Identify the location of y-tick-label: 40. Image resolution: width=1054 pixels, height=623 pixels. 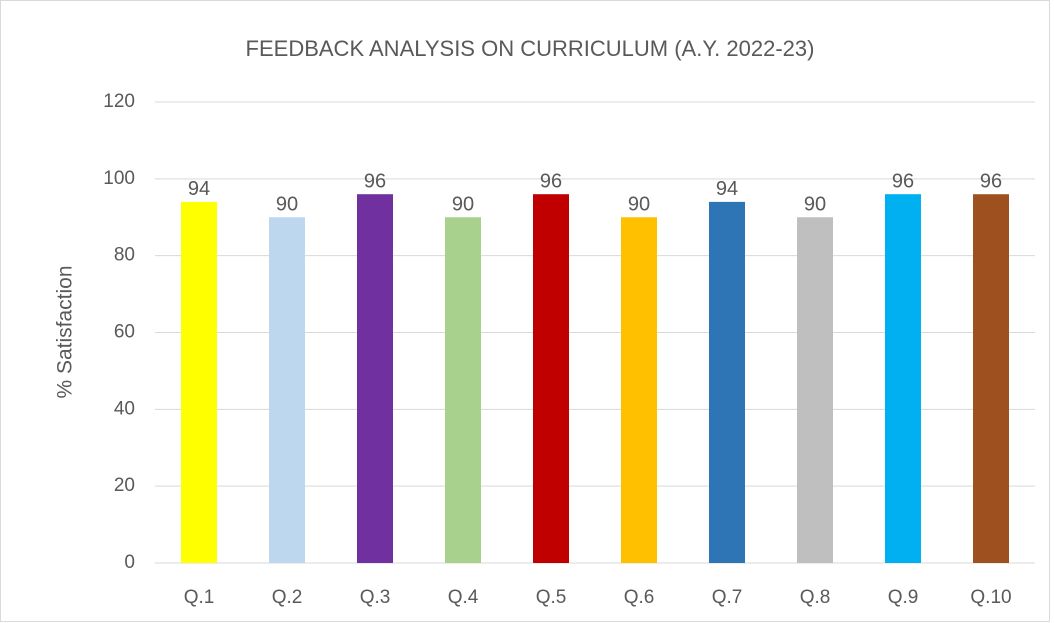
(124, 408).